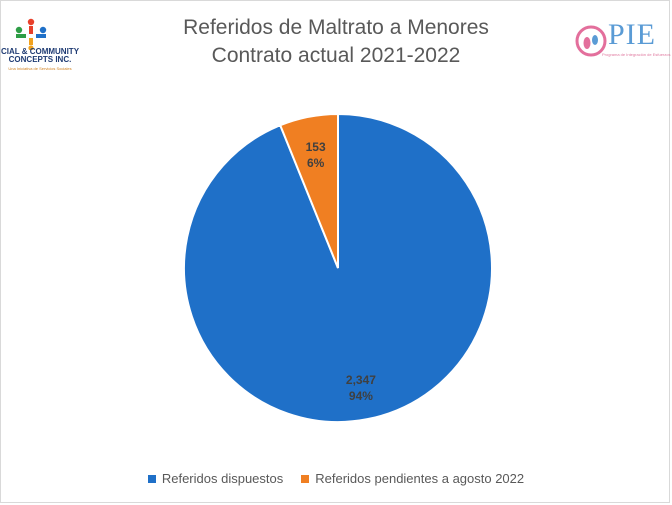 The image size is (672, 505). Describe the element at coordinates (632, 34) in the screenshot. I see `pie-logo-text: PIE` at that location.